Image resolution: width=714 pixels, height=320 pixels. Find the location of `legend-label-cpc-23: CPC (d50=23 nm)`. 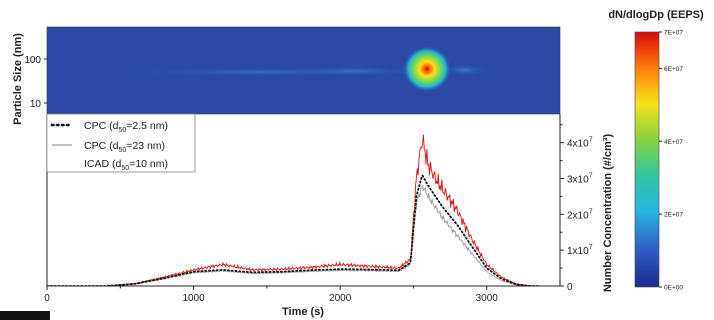

legend-label-cpc-23: CPC (d50=23 nm) is located at coordinates (124, 147).